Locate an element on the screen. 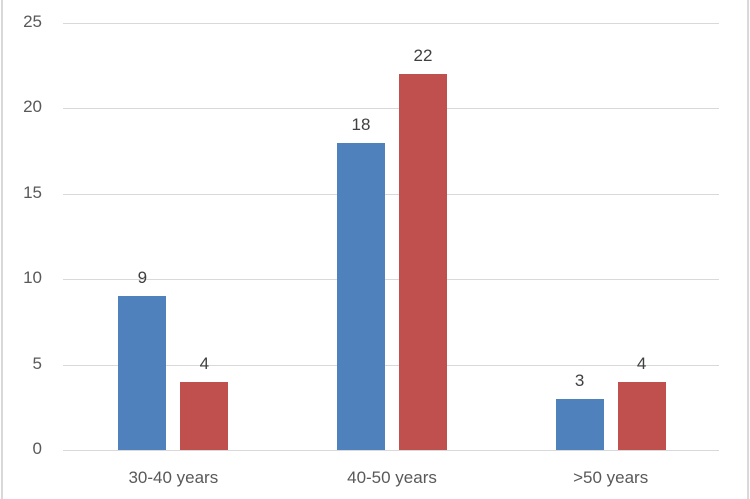 This screenshot has height=499, width=750. y-axis-tick-label: 10 is located at coordinates (32, 278).